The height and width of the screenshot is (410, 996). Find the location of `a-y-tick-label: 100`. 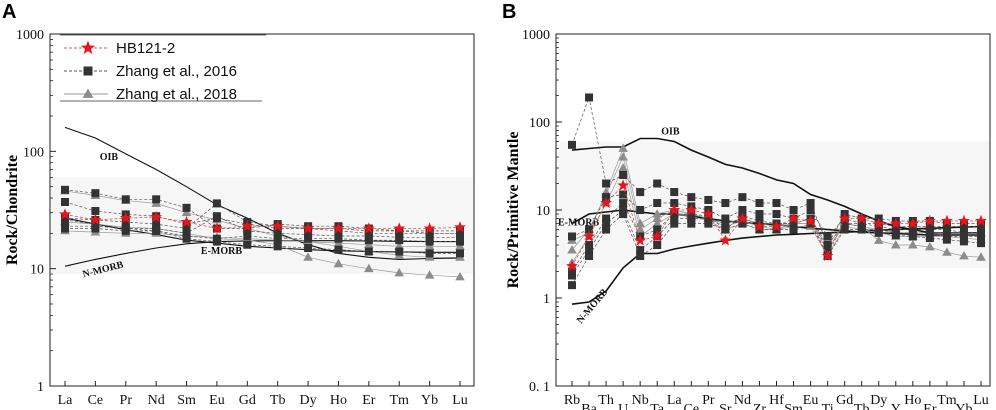

a-y-tick-label: 100 is located at coordinates (33, 152).